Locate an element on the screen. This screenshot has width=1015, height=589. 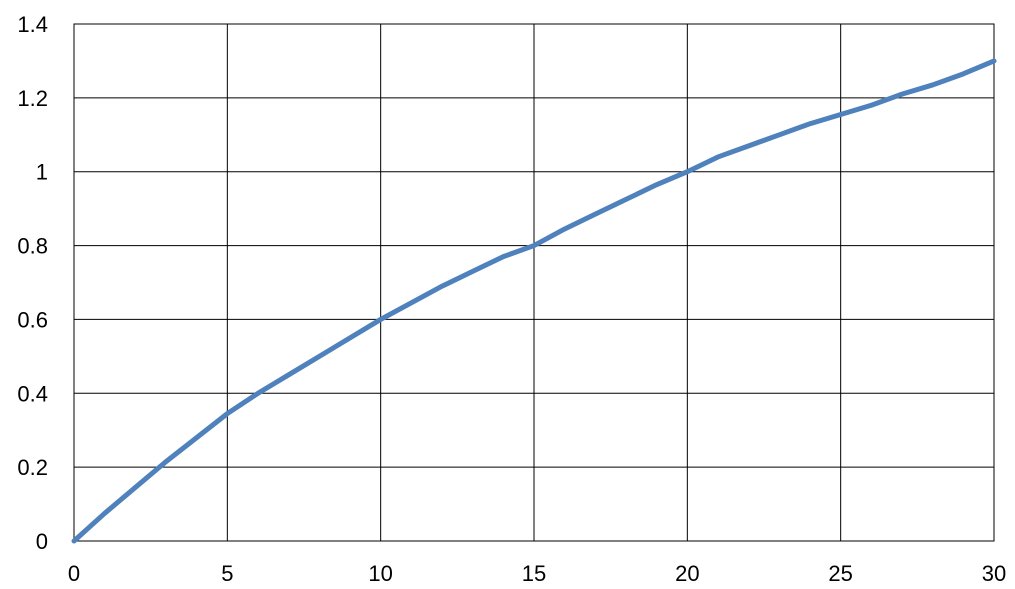
y-tick-label-7: 1.4 is located at coordinates (32, 24).